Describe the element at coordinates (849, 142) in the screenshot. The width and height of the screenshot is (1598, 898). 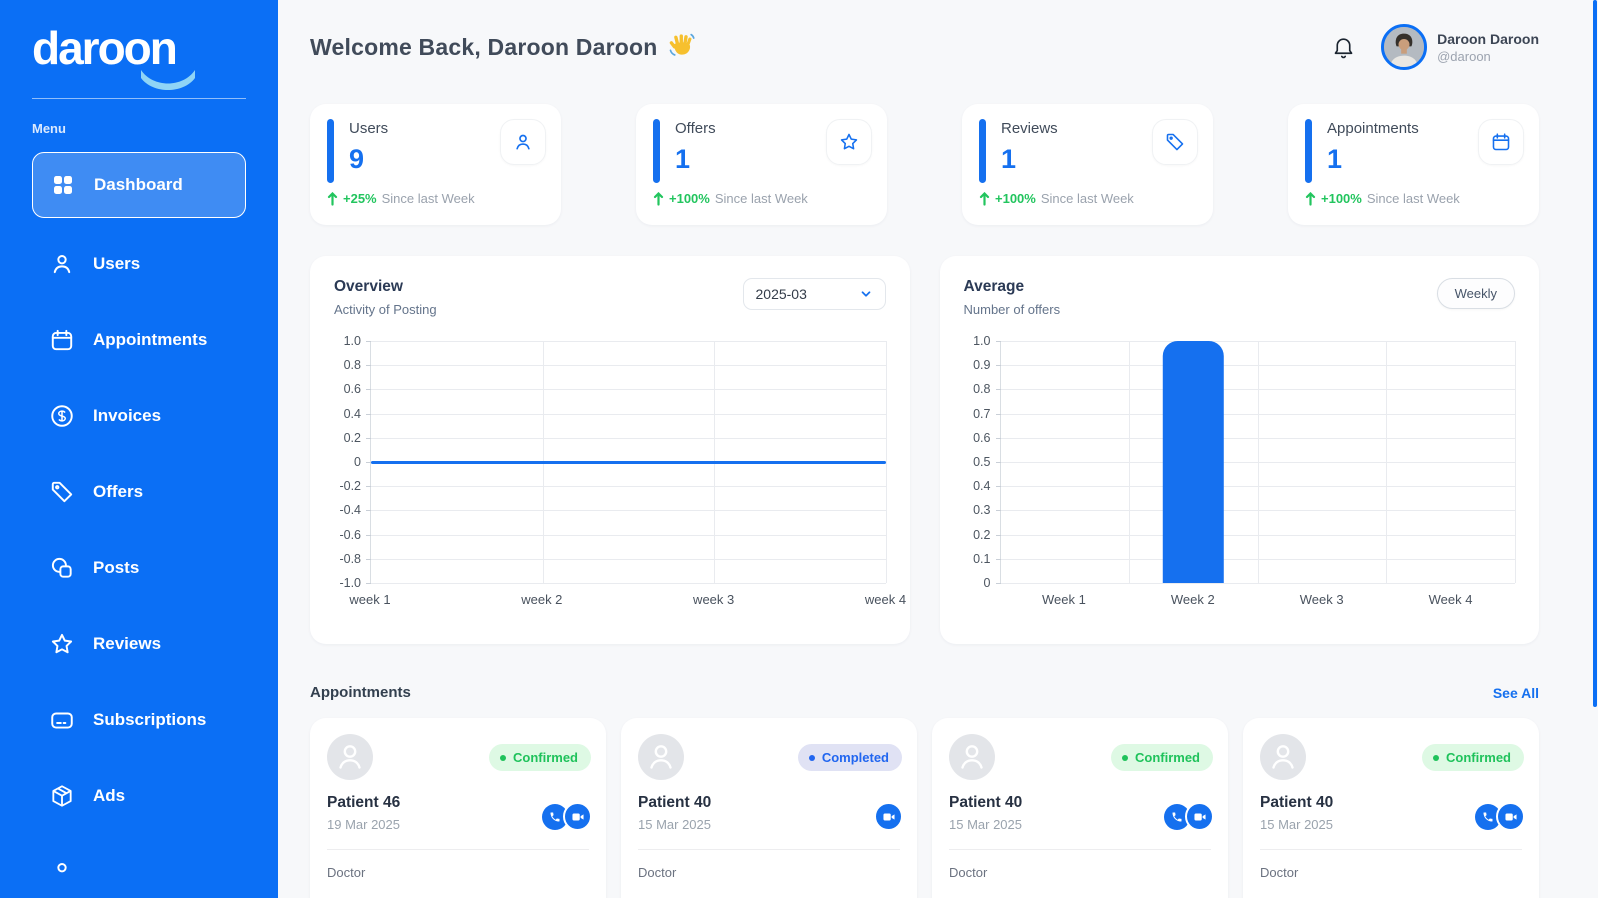
I see `star-icon` at that location.